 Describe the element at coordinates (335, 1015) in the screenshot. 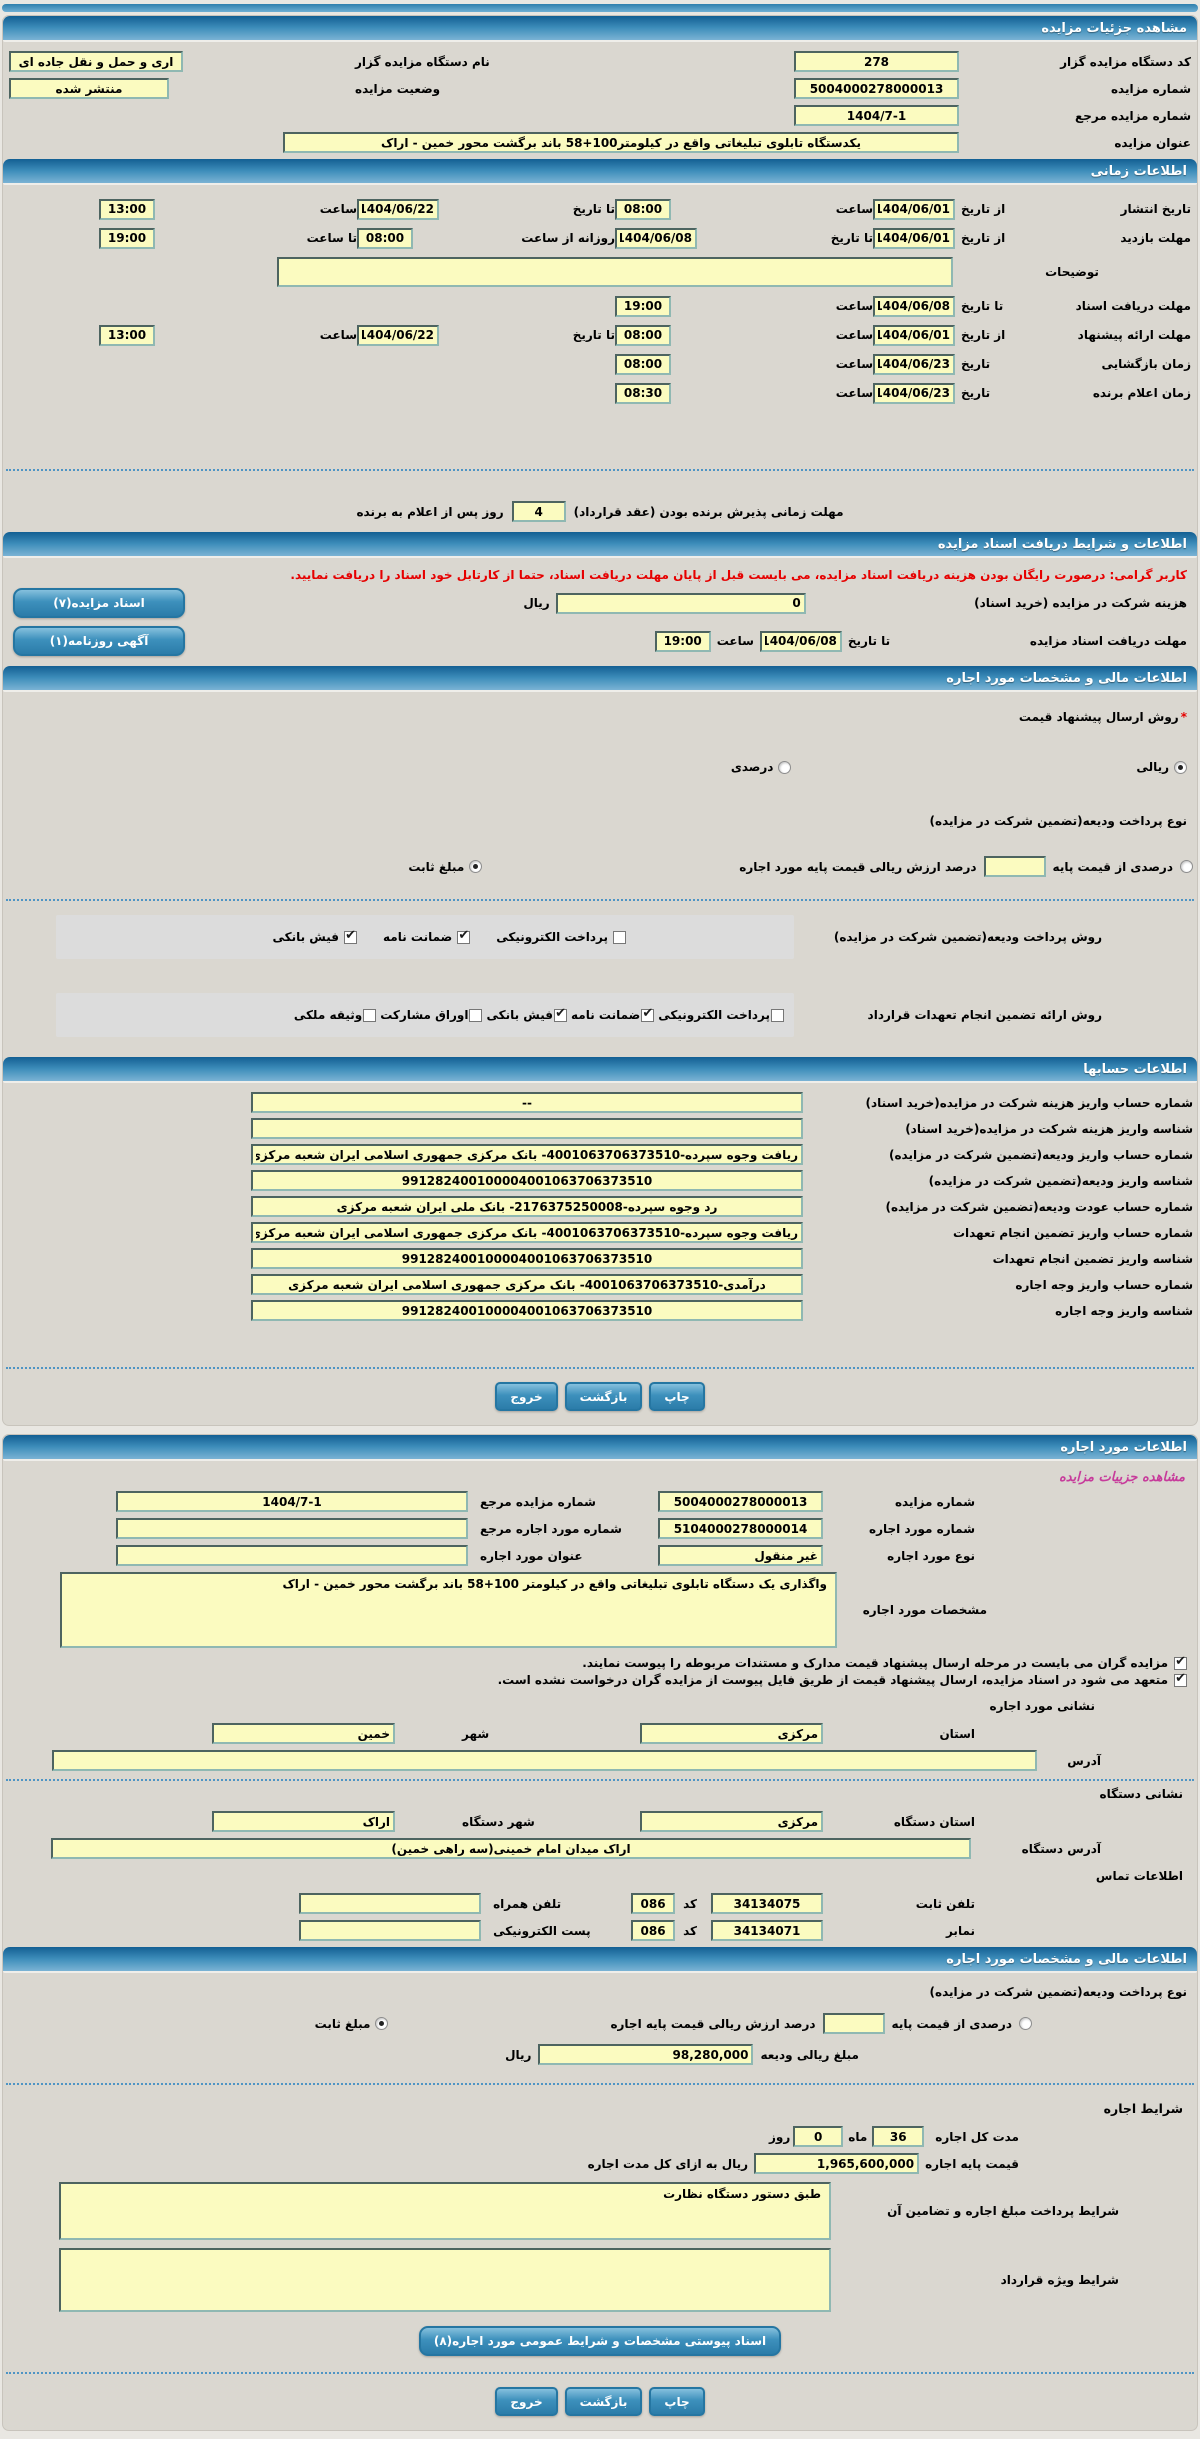

I see `checkbox-property-collateral: وثیقه ملکی` at that location.